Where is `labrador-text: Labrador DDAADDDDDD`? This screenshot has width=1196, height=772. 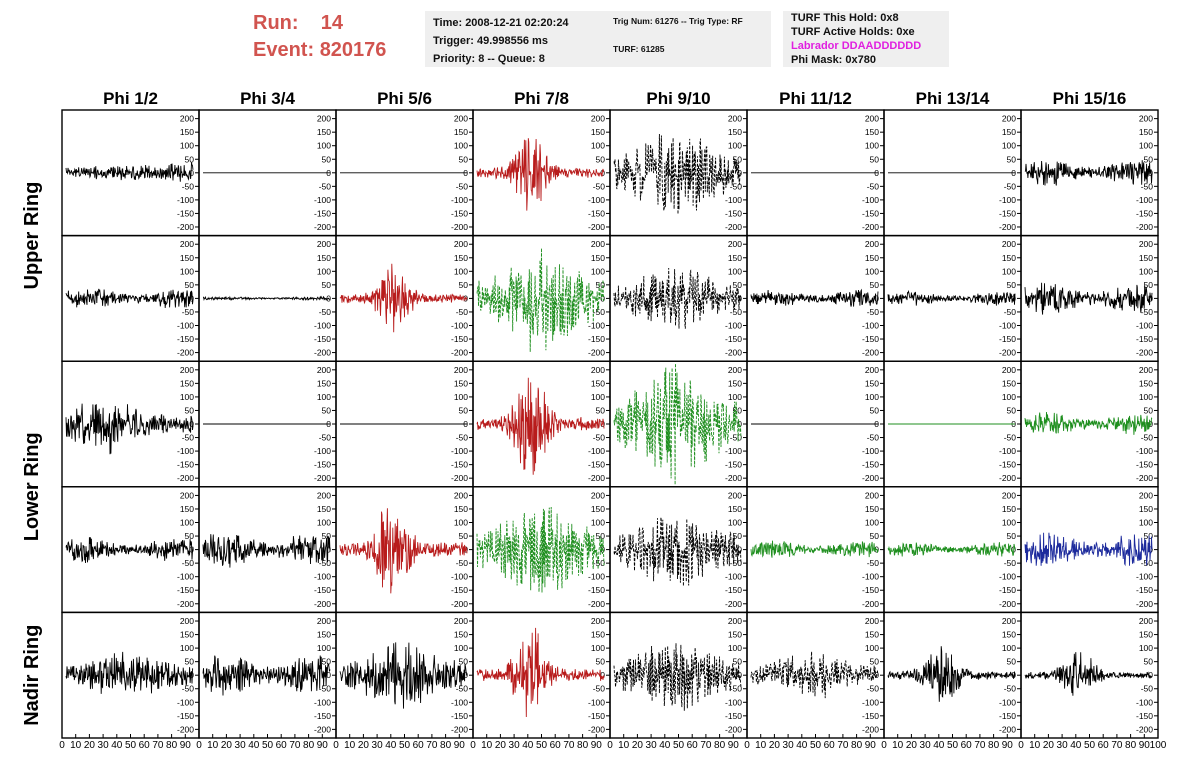 labrador-text: Labrador DDAADDDDDD is located at coordinates (856, 46).